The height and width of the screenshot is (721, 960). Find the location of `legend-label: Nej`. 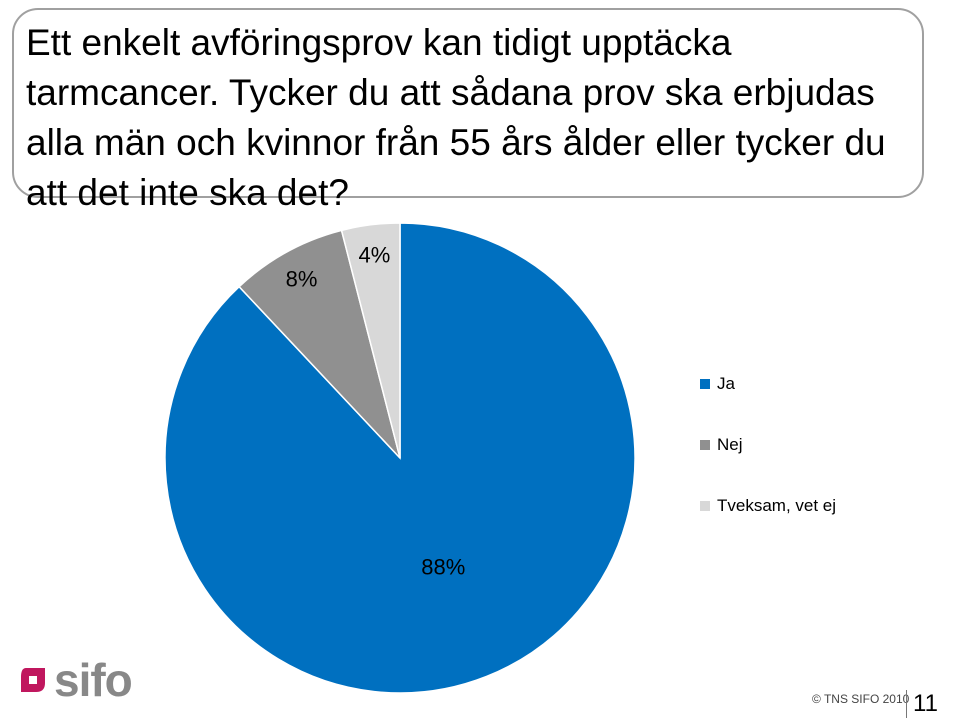

legend-label: Nej is located at coordinates (730, 444).